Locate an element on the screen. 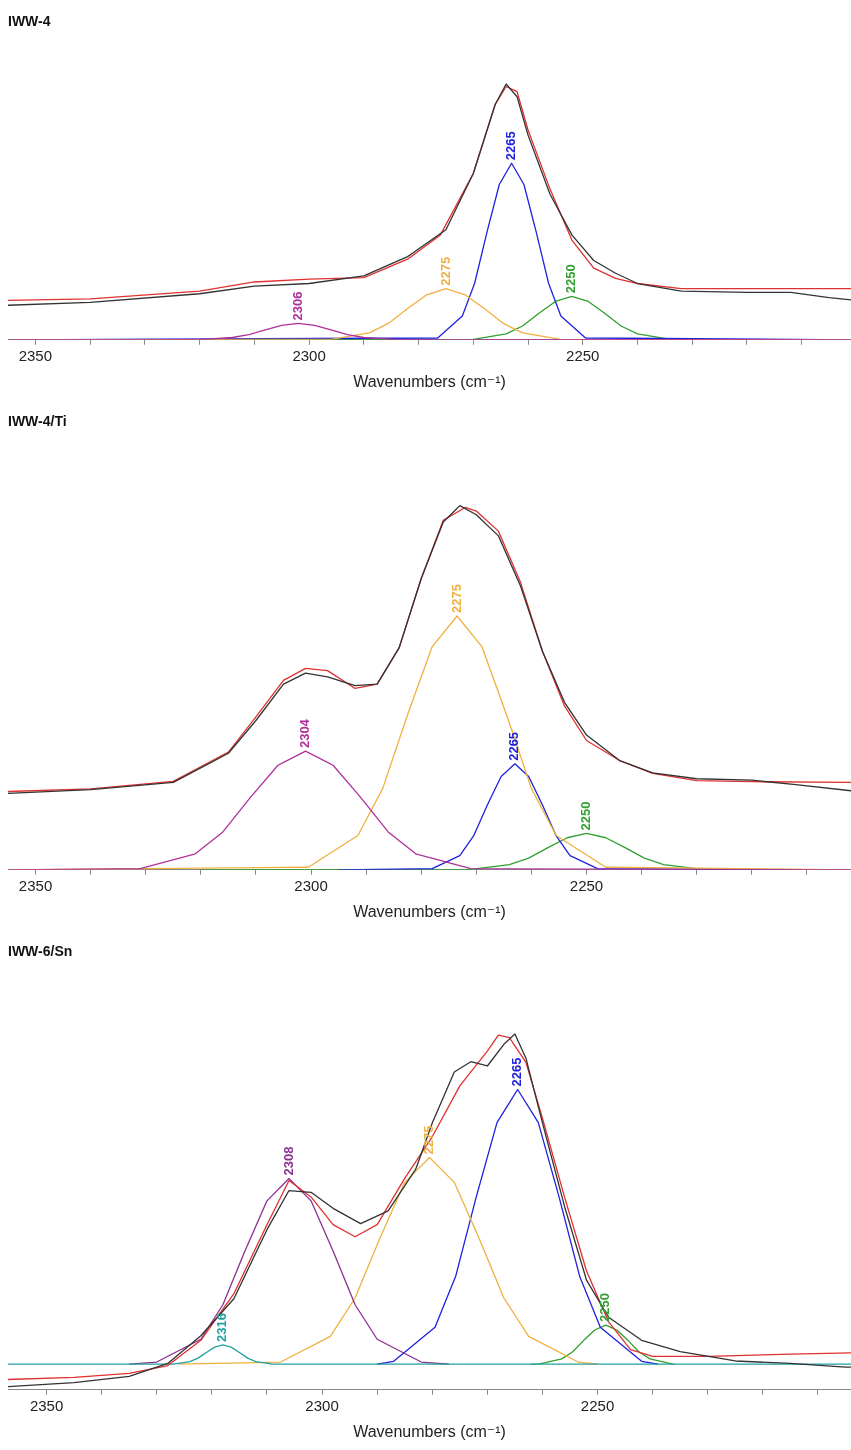 This screenshot has height=1450, width=851. chart-title: IWW-4 is located at coordinates (29, 21).